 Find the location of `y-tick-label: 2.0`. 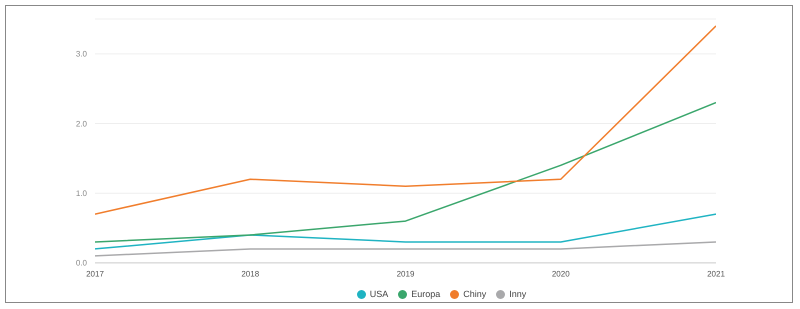

y-tick-label: 2.0 is located at coordinates (82, 123).